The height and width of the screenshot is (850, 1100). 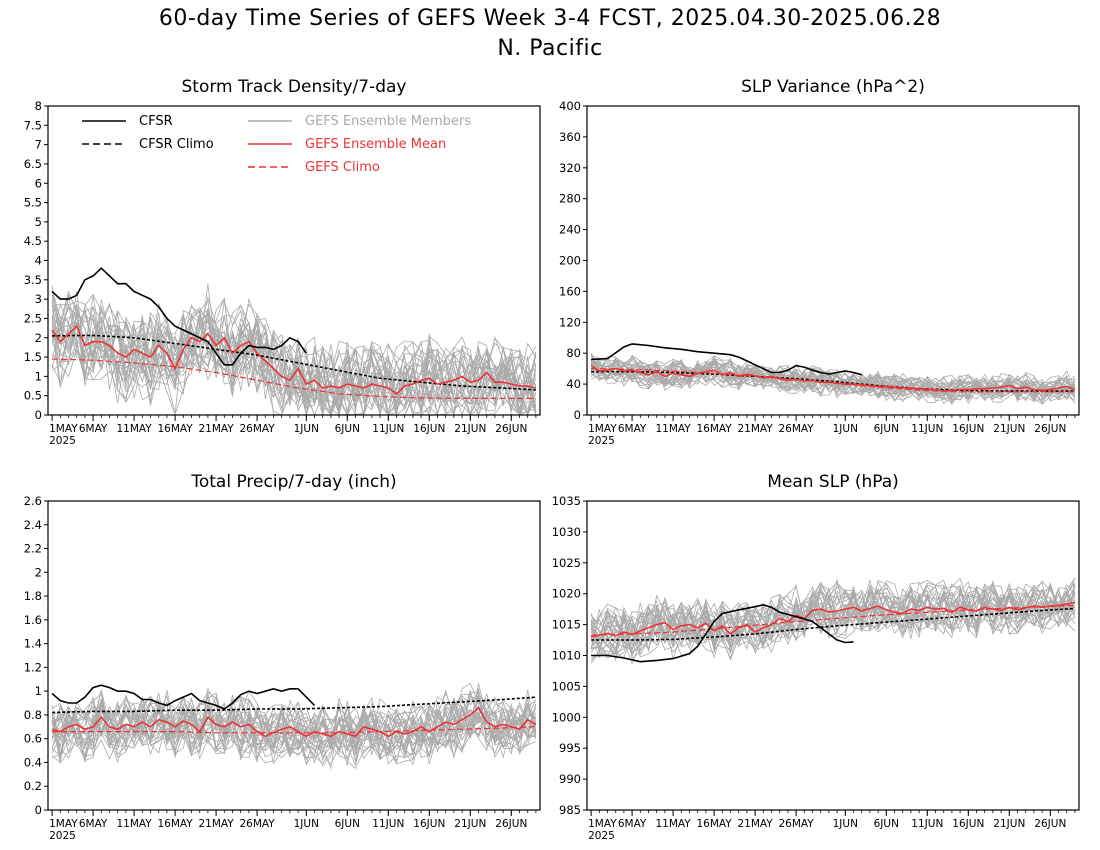 What do you see at coordinates (833, 482) in the screenshot?
I see `panel-title: Mean SLP (hPa)` at bounding box center [833, 482].